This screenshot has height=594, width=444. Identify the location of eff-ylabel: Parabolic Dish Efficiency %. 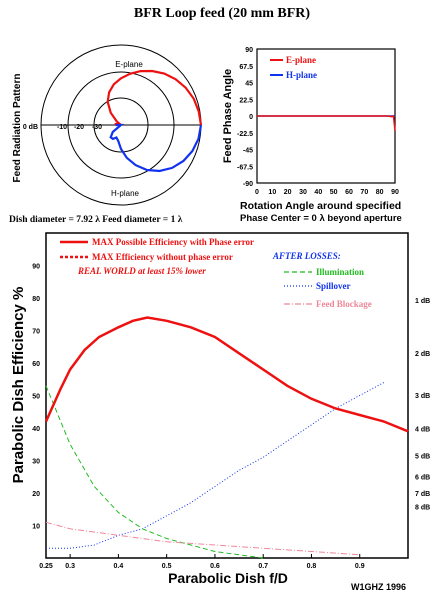
(18, 385).